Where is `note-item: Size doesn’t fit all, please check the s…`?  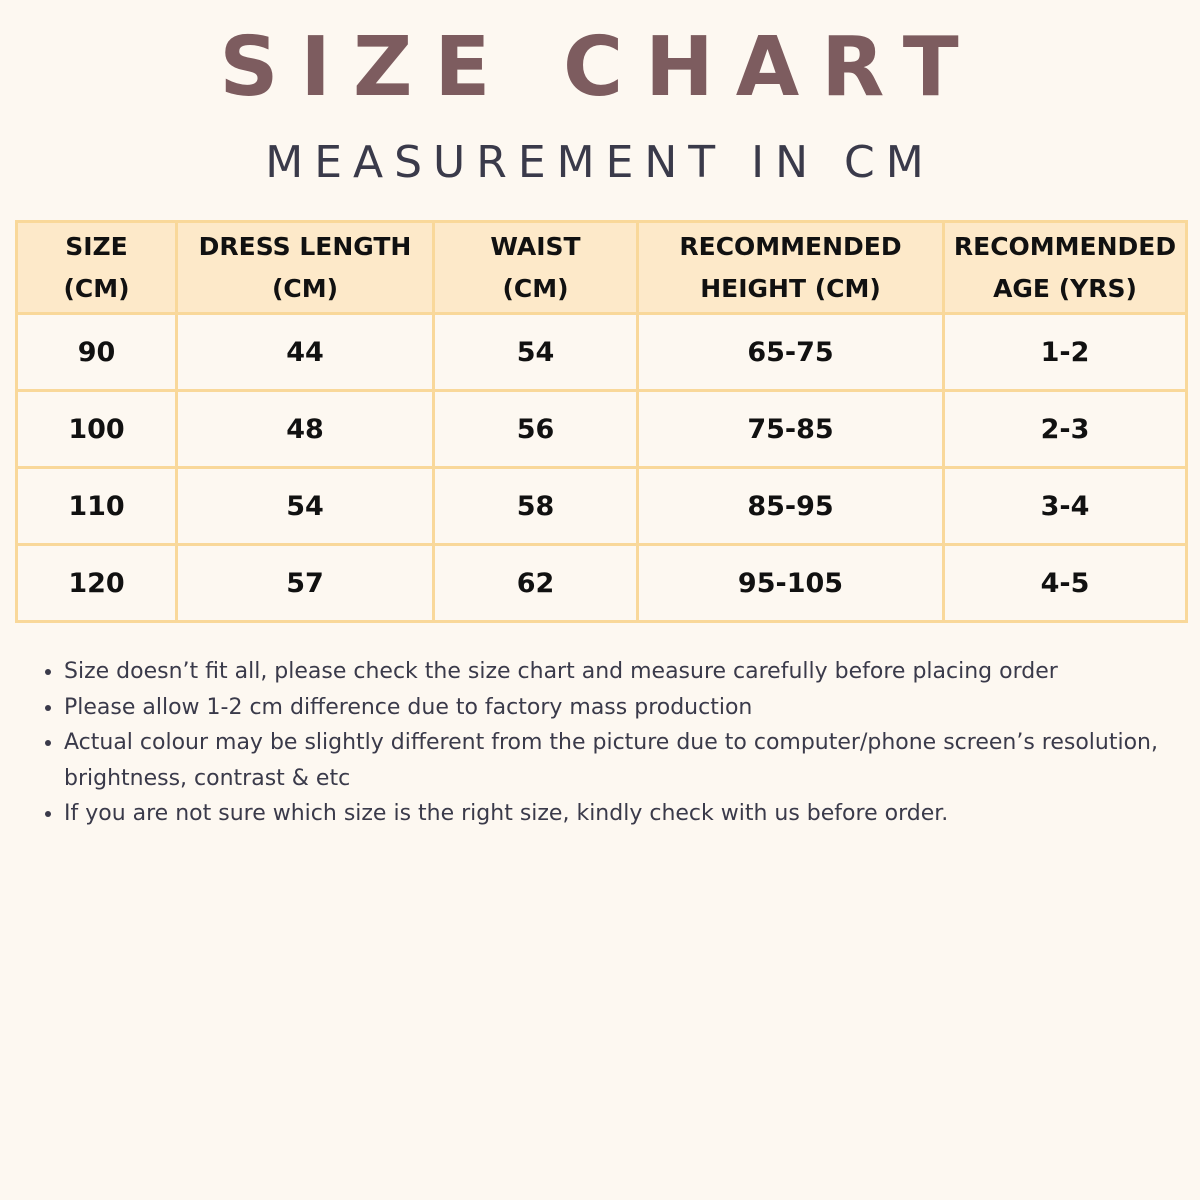 note-item: Size doesn’t fit all, please check the s… is located at coordinates (619, 672).